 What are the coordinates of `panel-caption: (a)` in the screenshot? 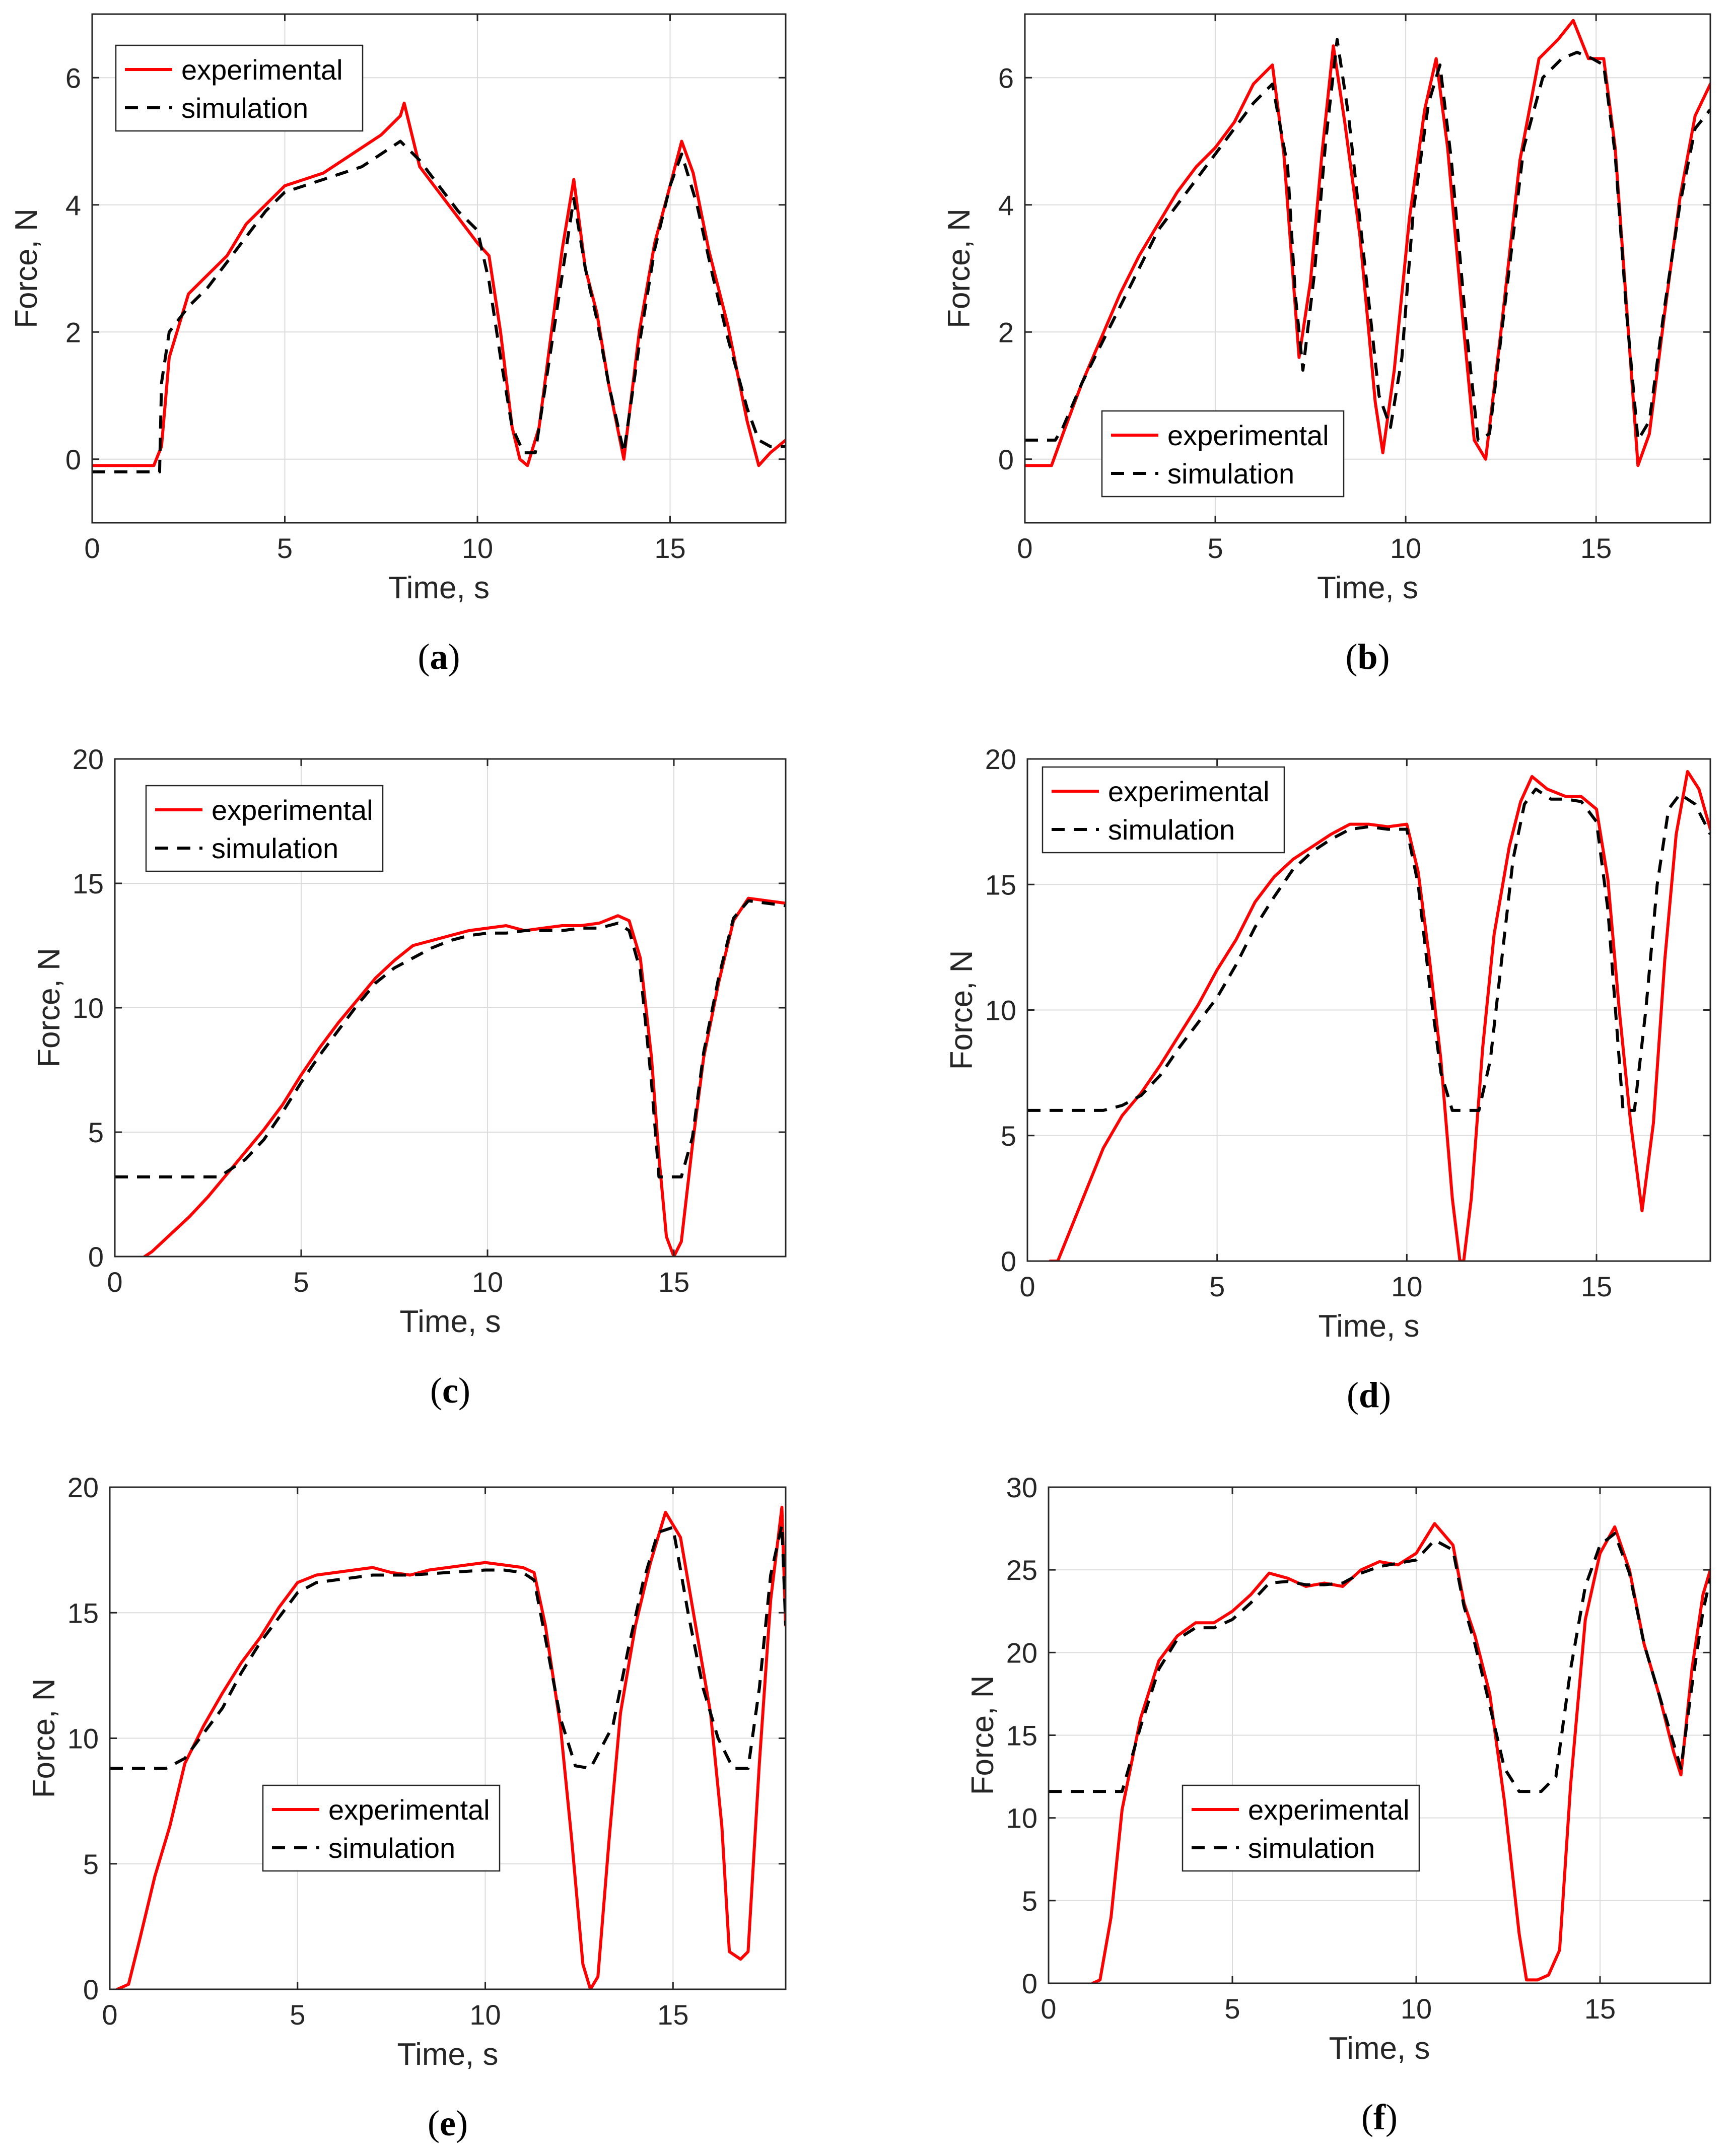 It's located at (439, 657).